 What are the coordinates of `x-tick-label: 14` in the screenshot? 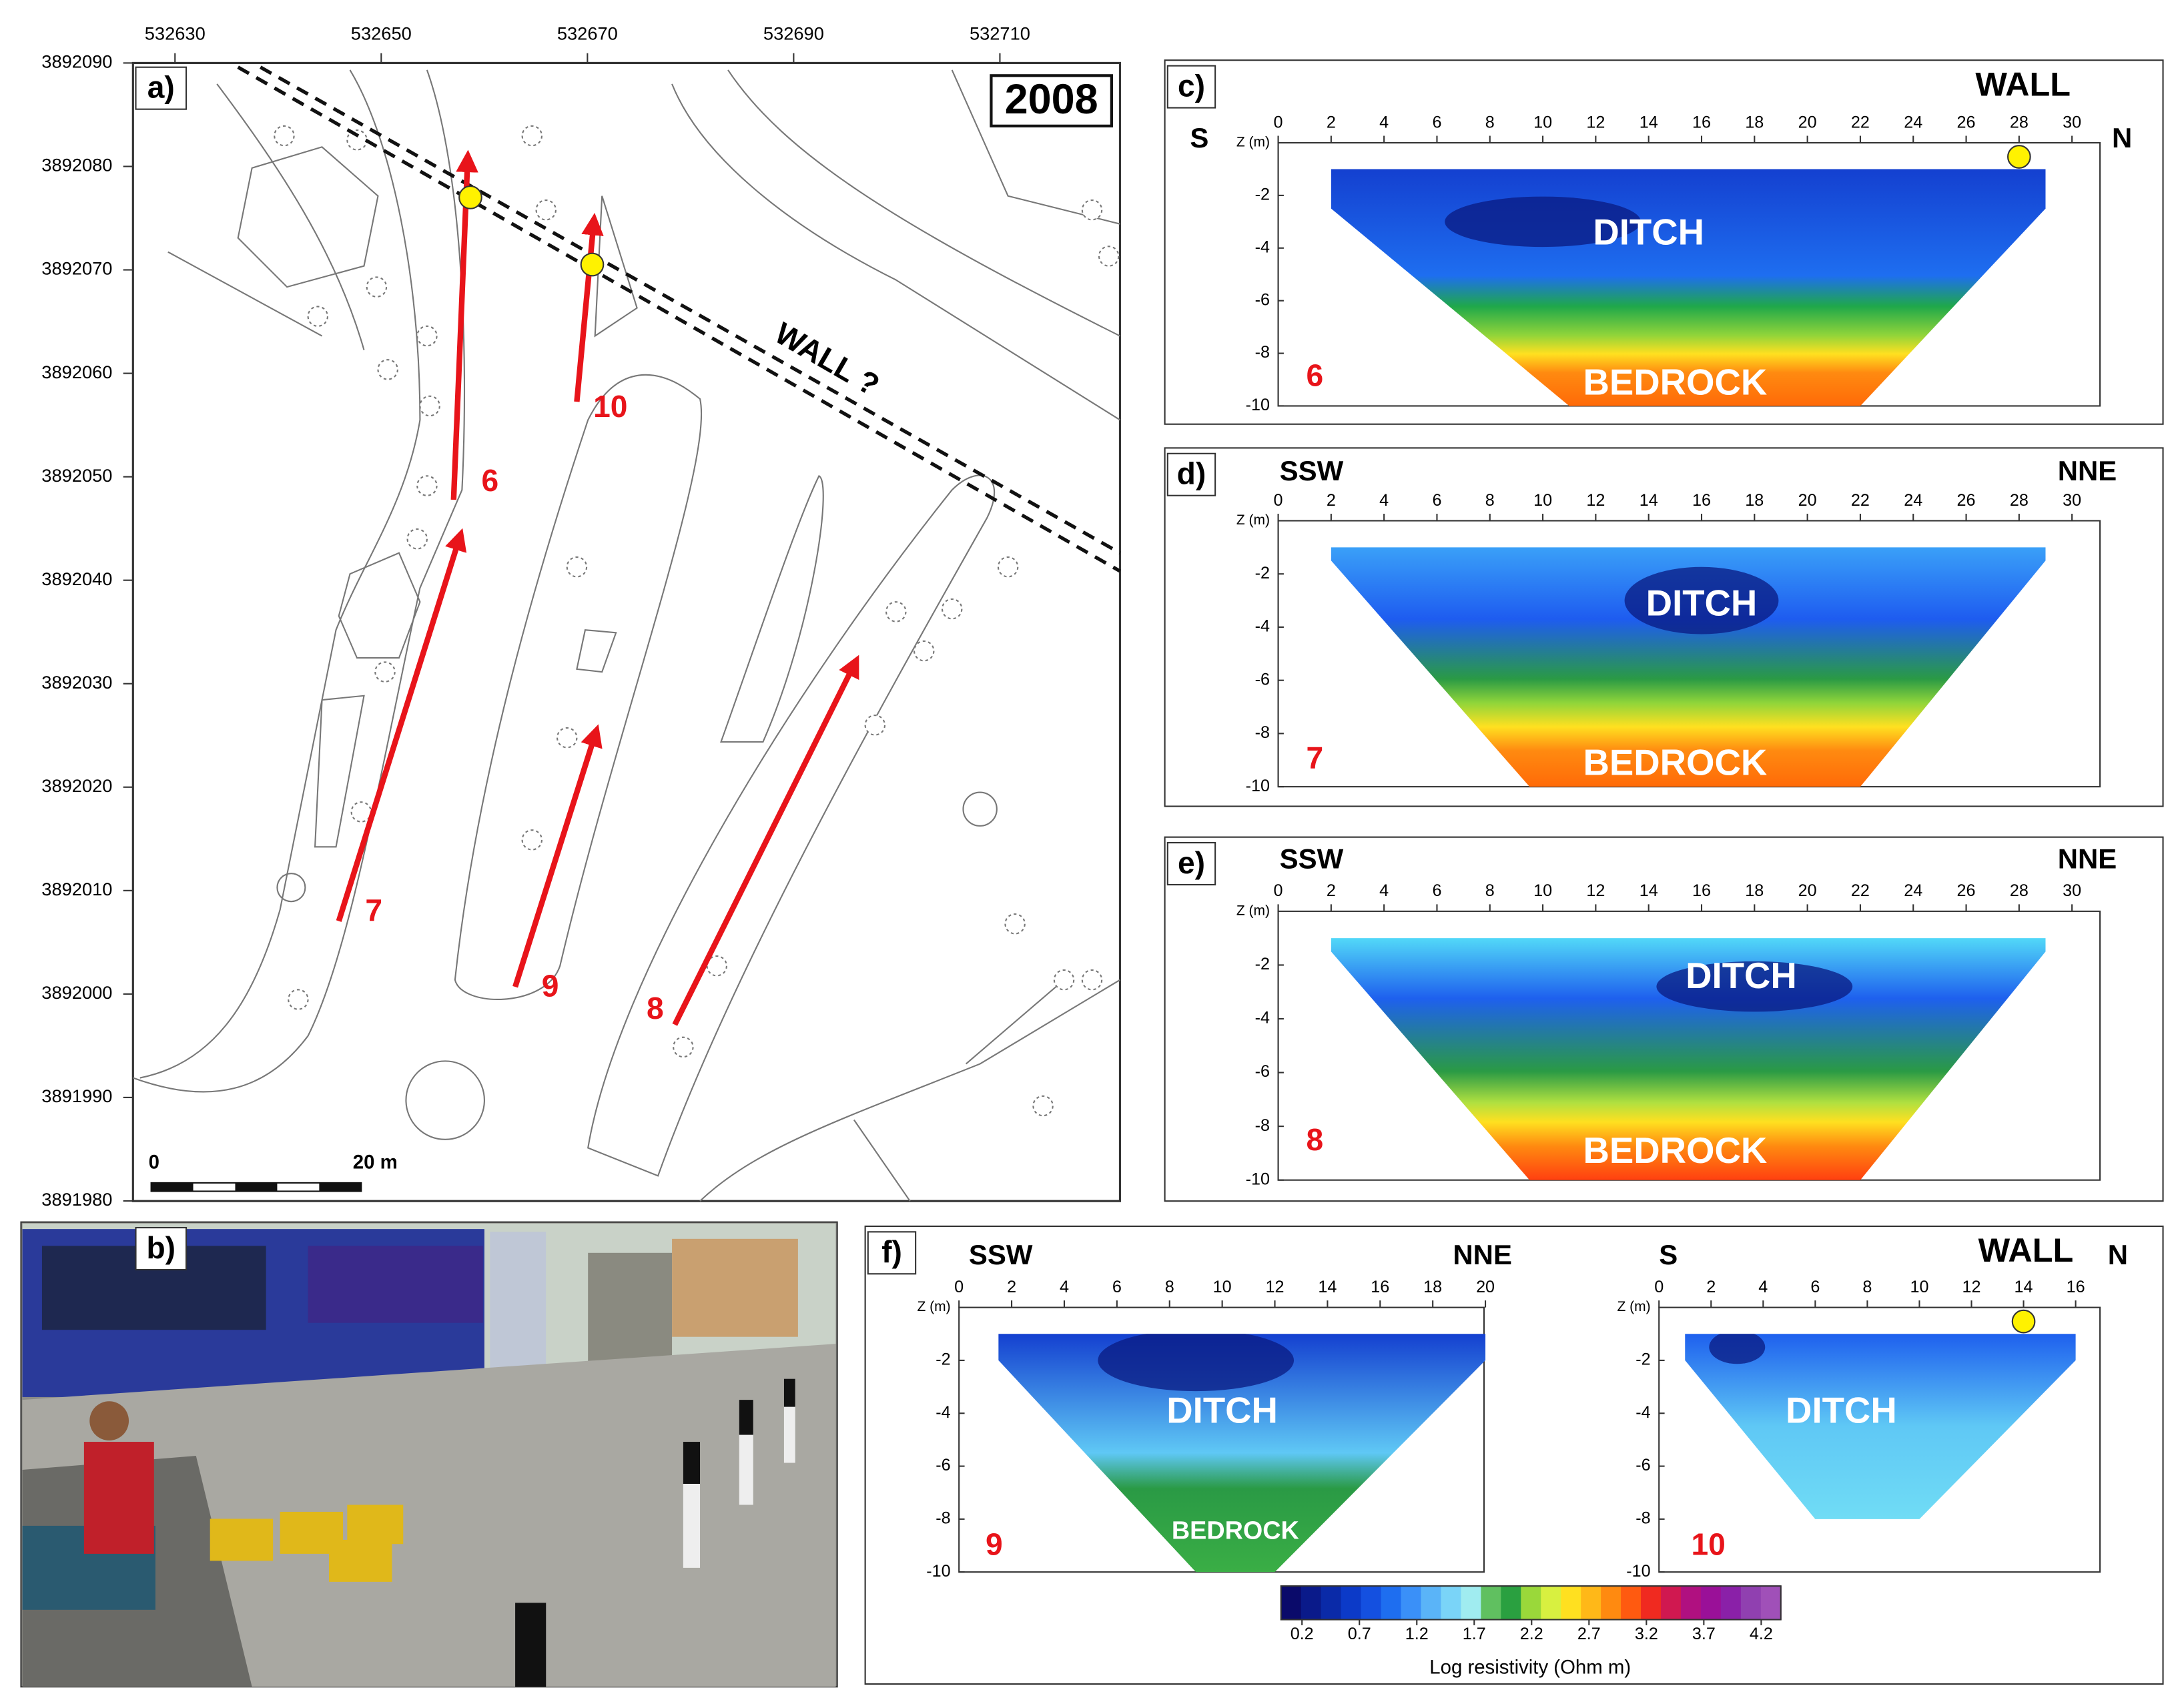 It's located at (1327, 1287).